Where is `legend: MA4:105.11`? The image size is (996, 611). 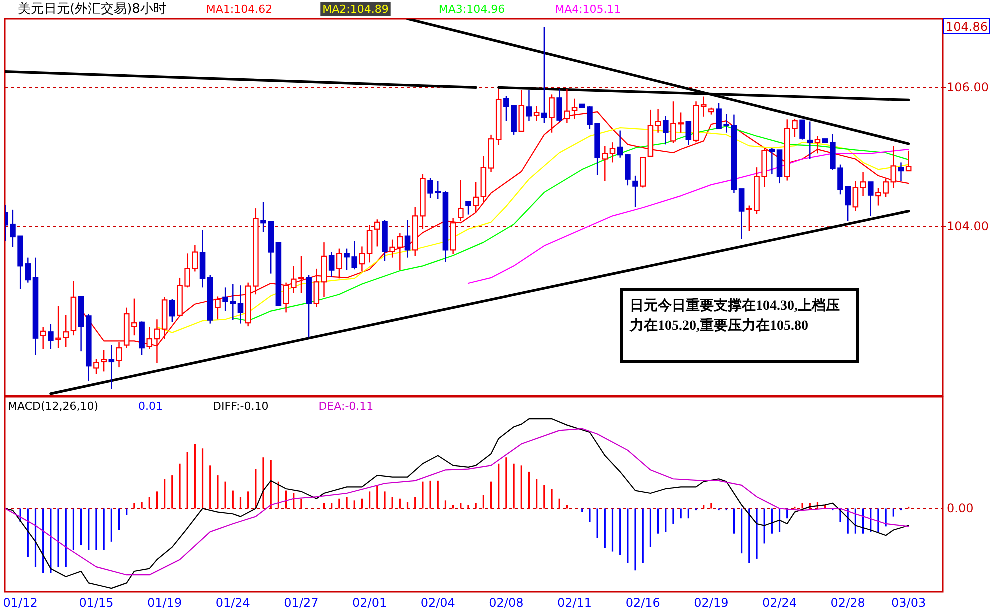
legend: MA4:105.11 is located at coordinates (588, 9).